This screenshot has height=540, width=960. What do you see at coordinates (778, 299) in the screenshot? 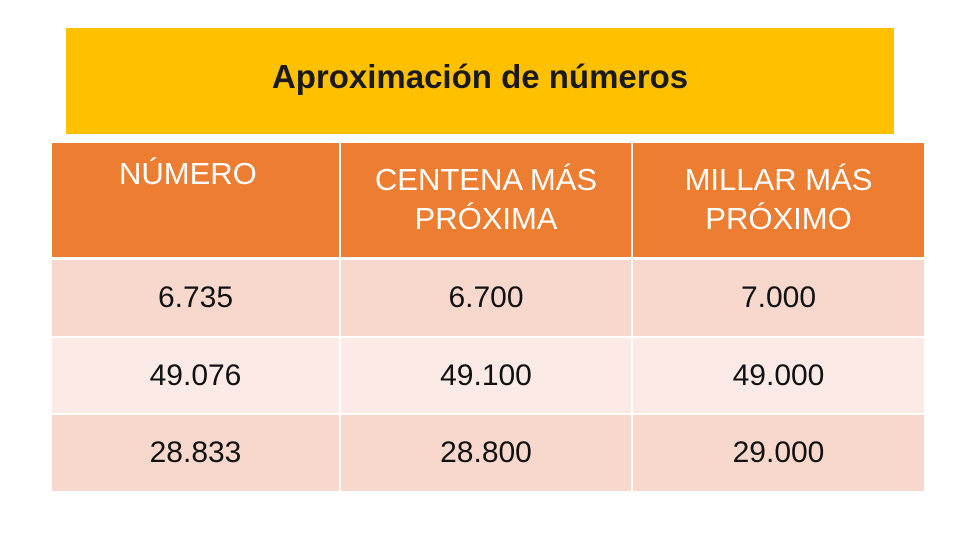
I see `table-cell: 7.000` at bounding box center [778, 299].